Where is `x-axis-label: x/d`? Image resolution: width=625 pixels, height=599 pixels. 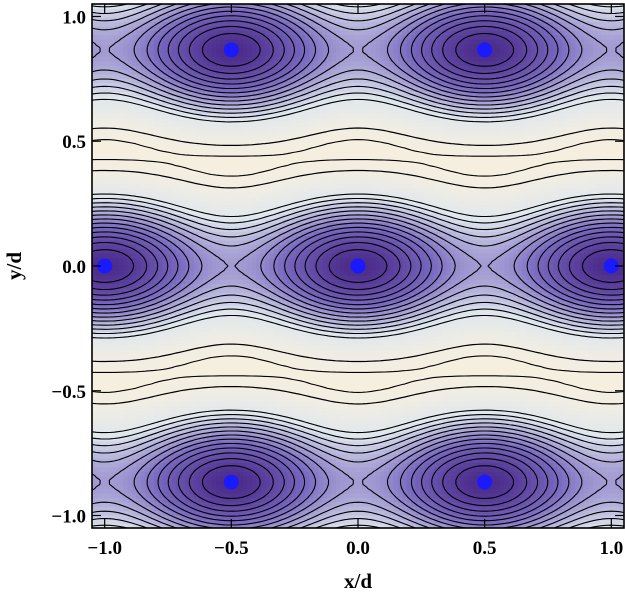
x-axis-label: x/d is located at coordinates (358, 581).